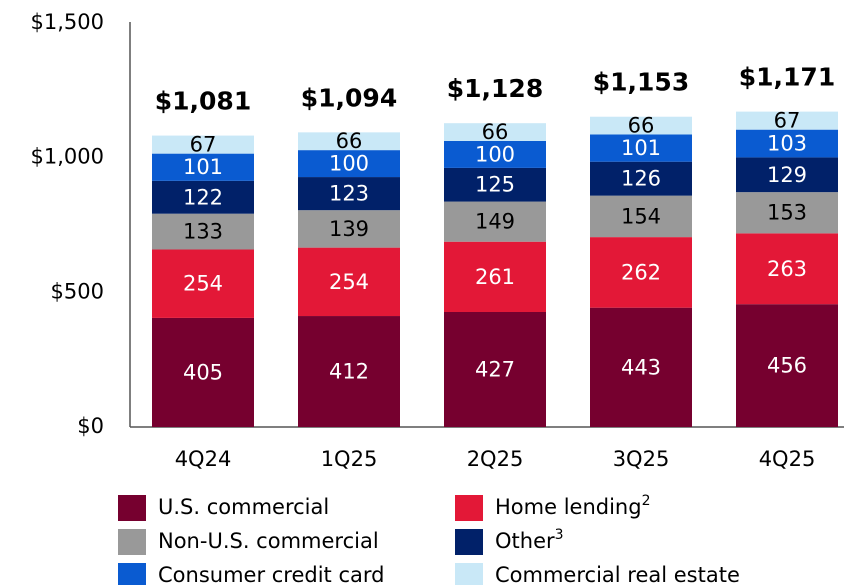 The width and height of the screenshot is (844, 585). I want to click on data-label: 122, so click(203, 197).